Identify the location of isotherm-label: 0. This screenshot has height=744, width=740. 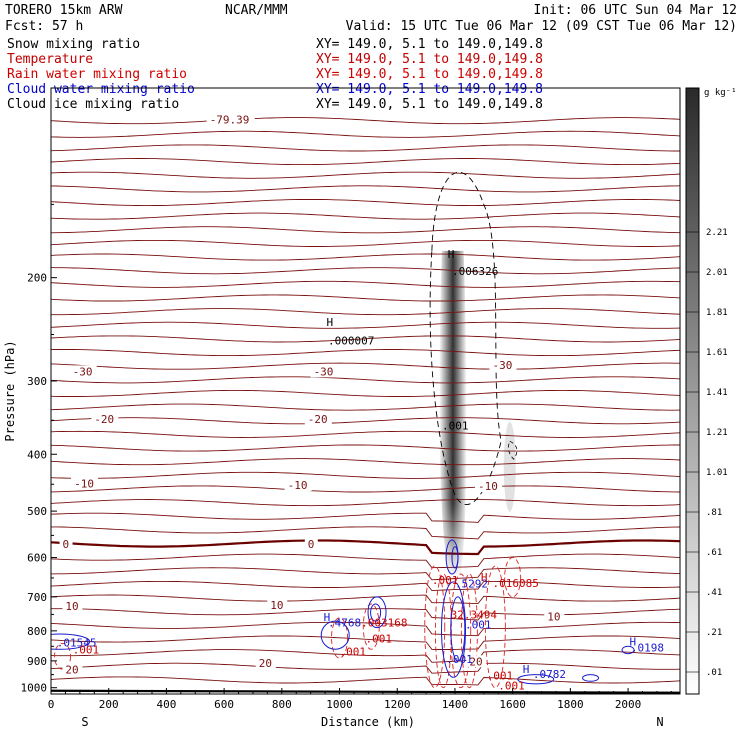
(311, 544).